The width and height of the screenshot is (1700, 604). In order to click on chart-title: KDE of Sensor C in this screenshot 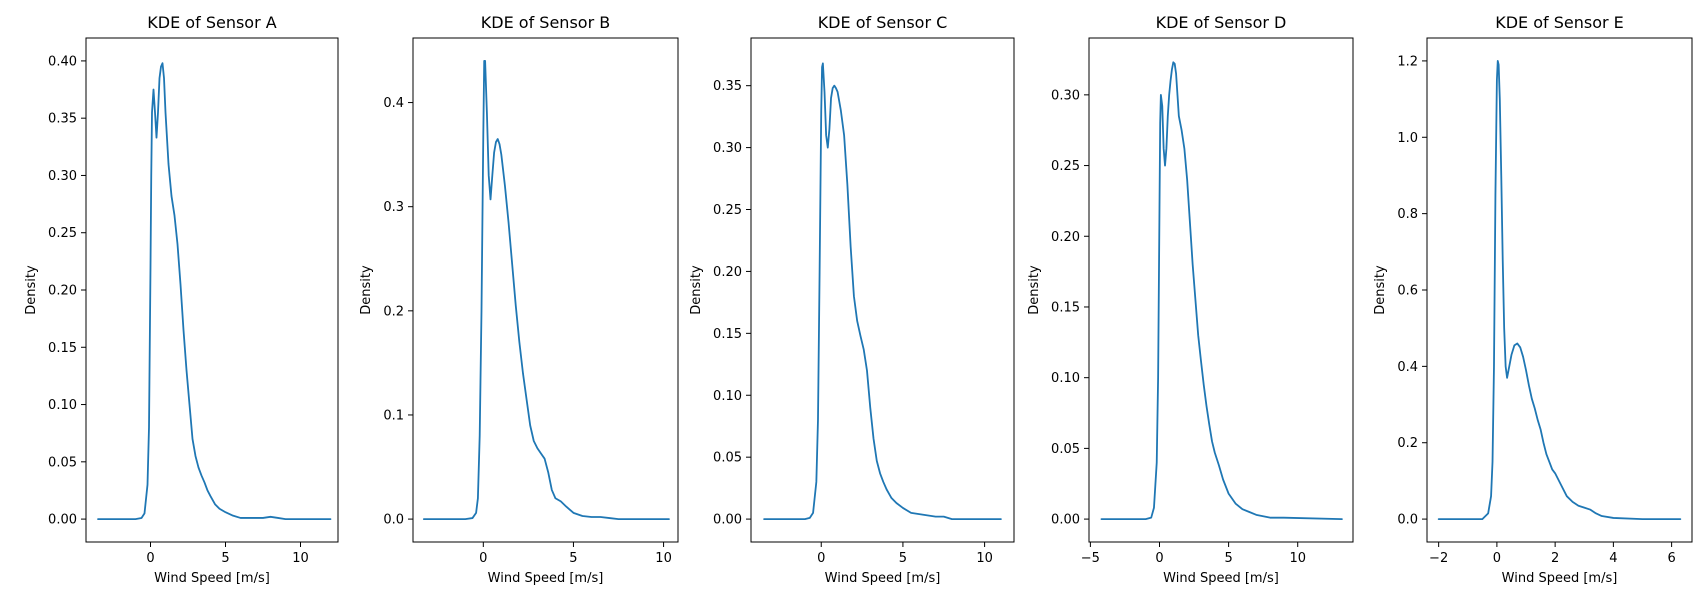, I will do `click(883, 22)`.